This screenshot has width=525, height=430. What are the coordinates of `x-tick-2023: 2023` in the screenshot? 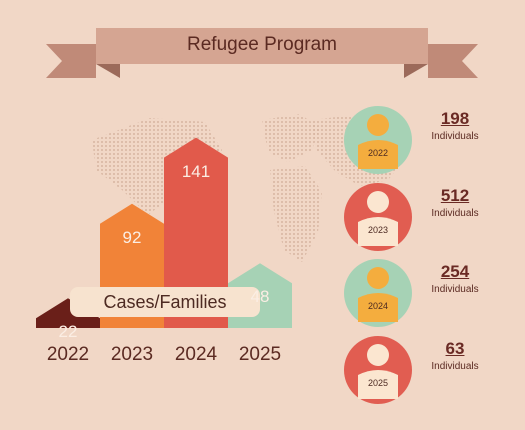 It's located at (132, 354).